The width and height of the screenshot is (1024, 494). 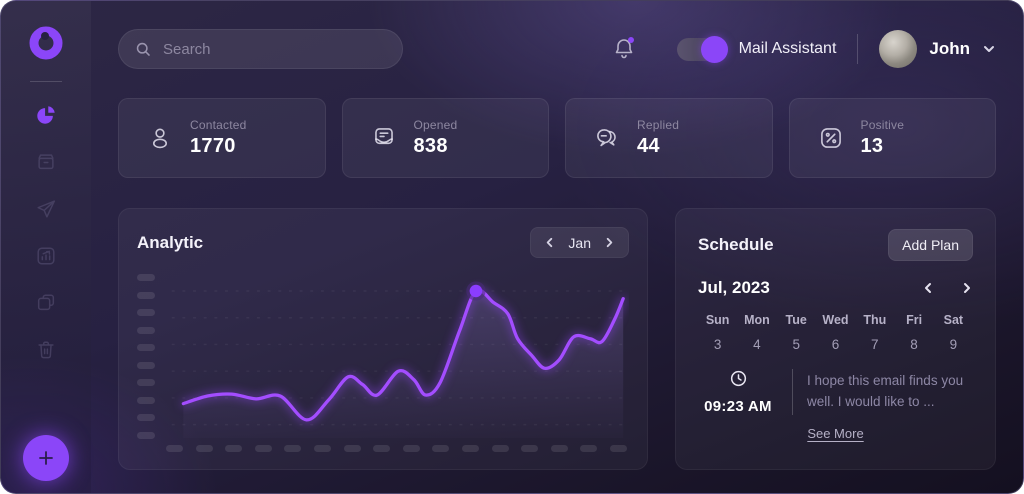 What do you see at coordinates (403, 355) in the screenshot?
I see `chart-line` at bounding box center [403, 355].